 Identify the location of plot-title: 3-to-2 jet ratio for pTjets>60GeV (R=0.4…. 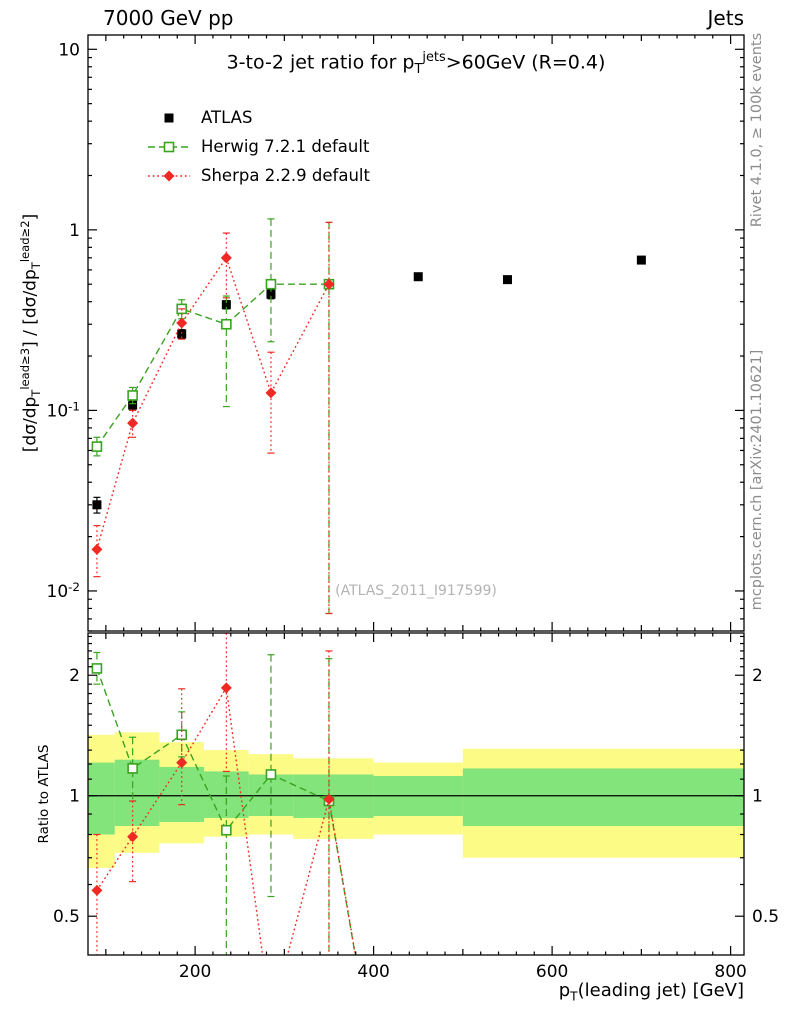
(416, 64).